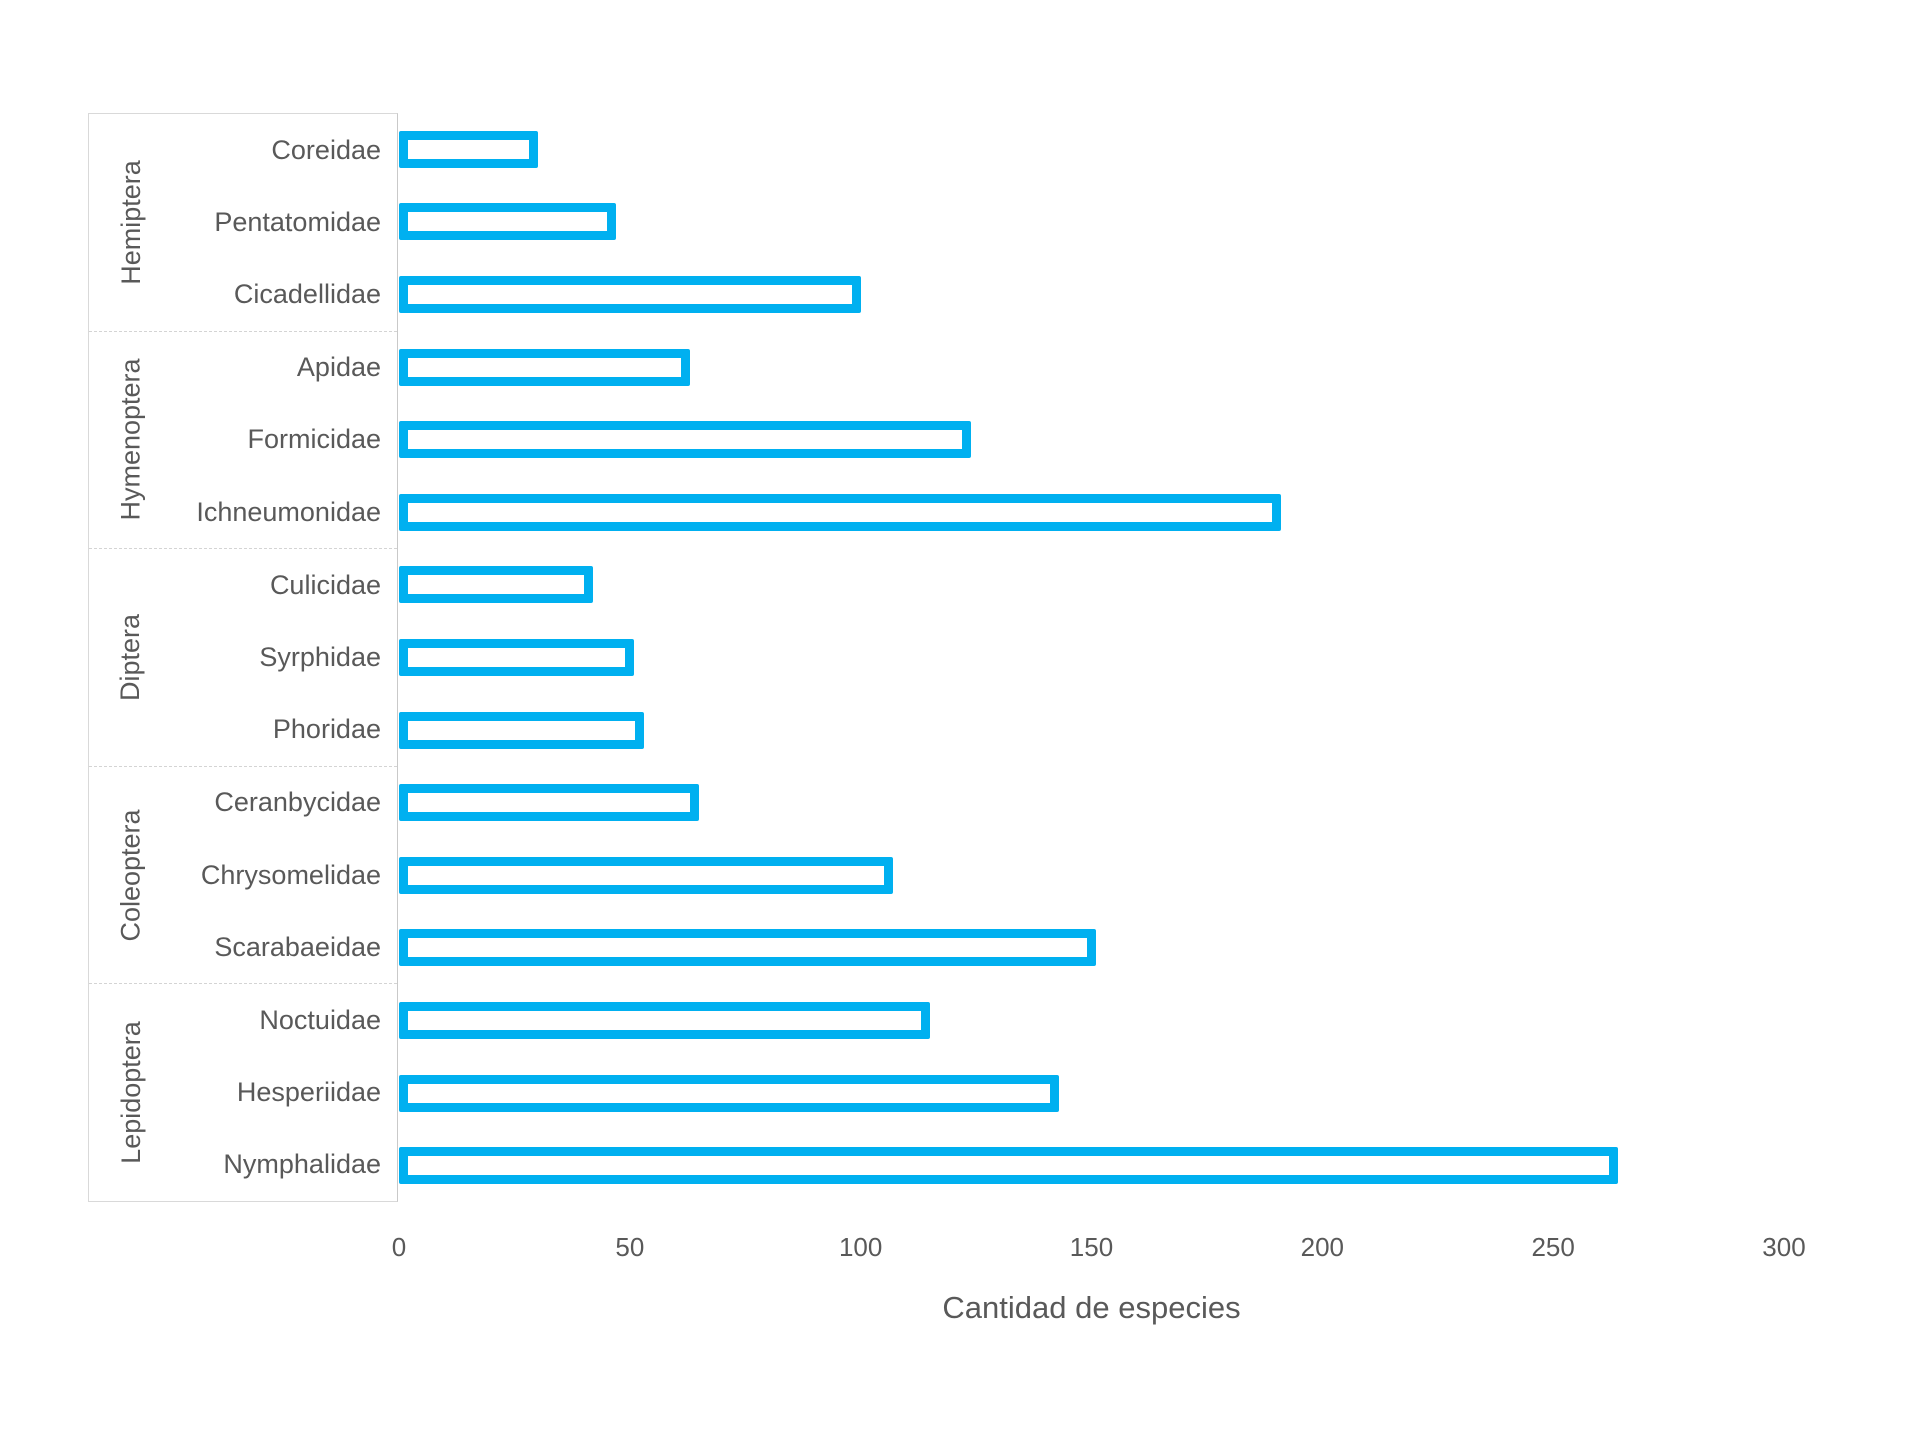  I want to click on group-label: Diptera, so click(130, 657).